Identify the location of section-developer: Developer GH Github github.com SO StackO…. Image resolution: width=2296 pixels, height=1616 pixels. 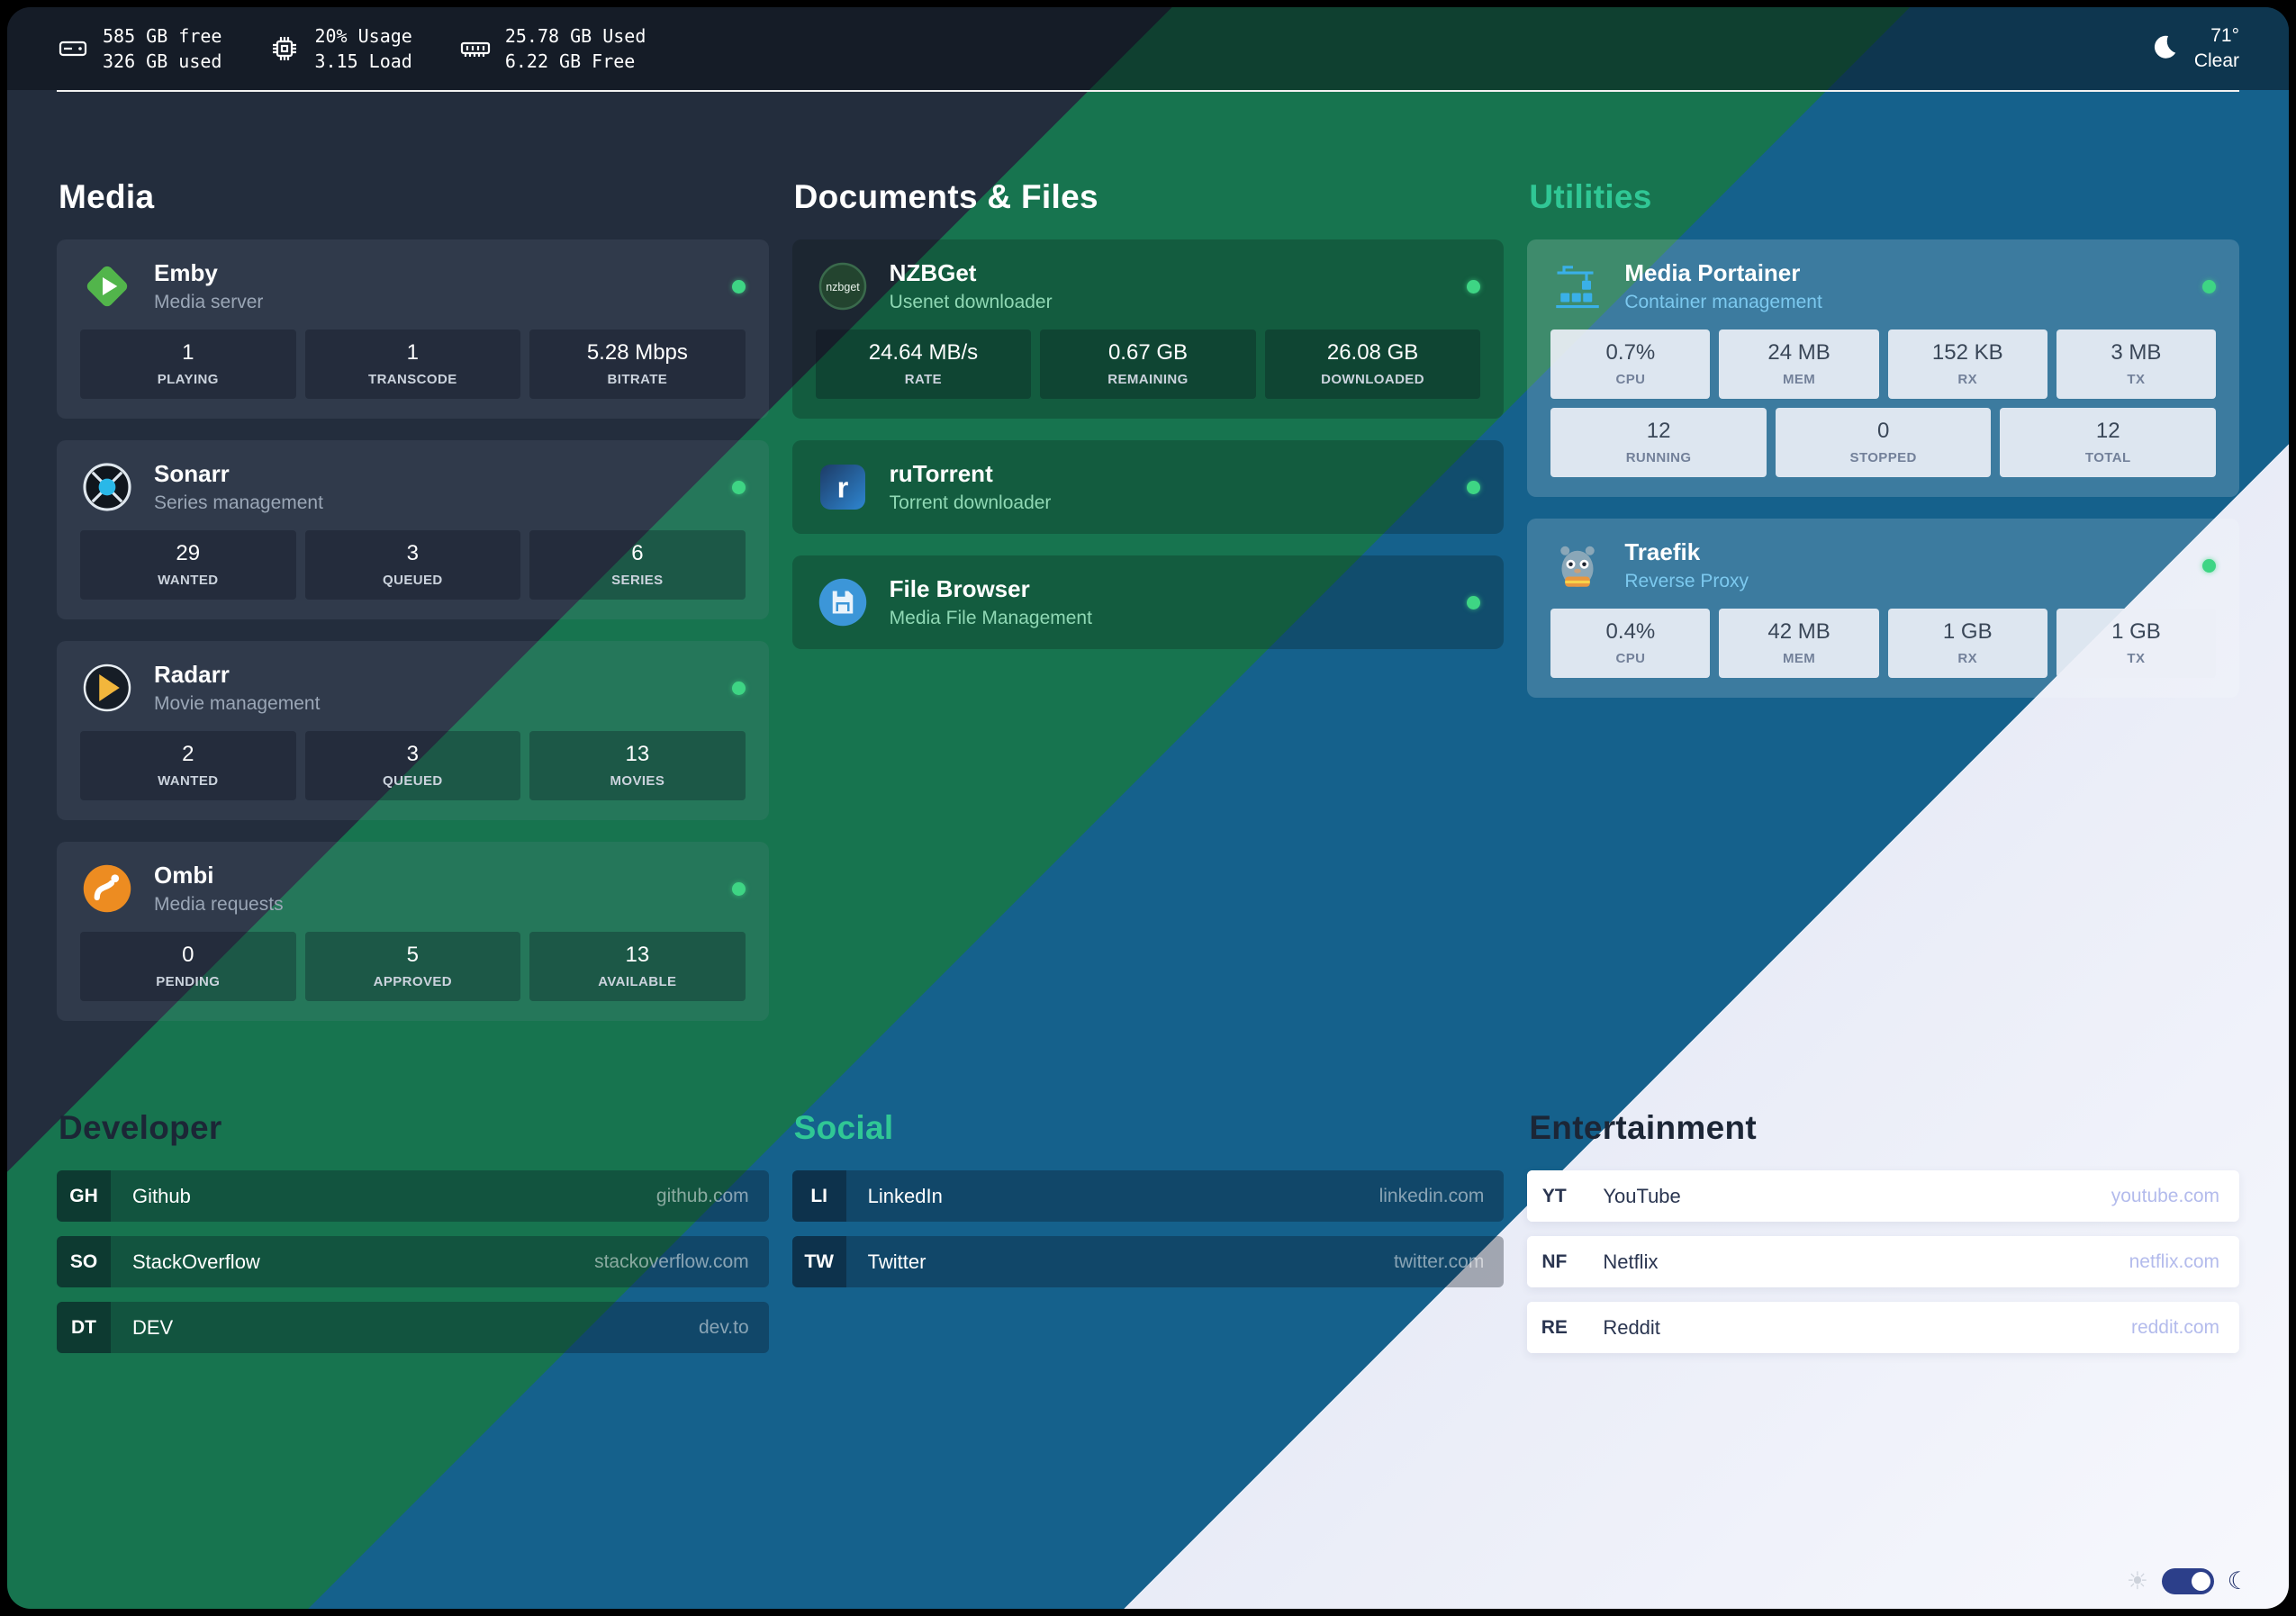
(413, 1238).